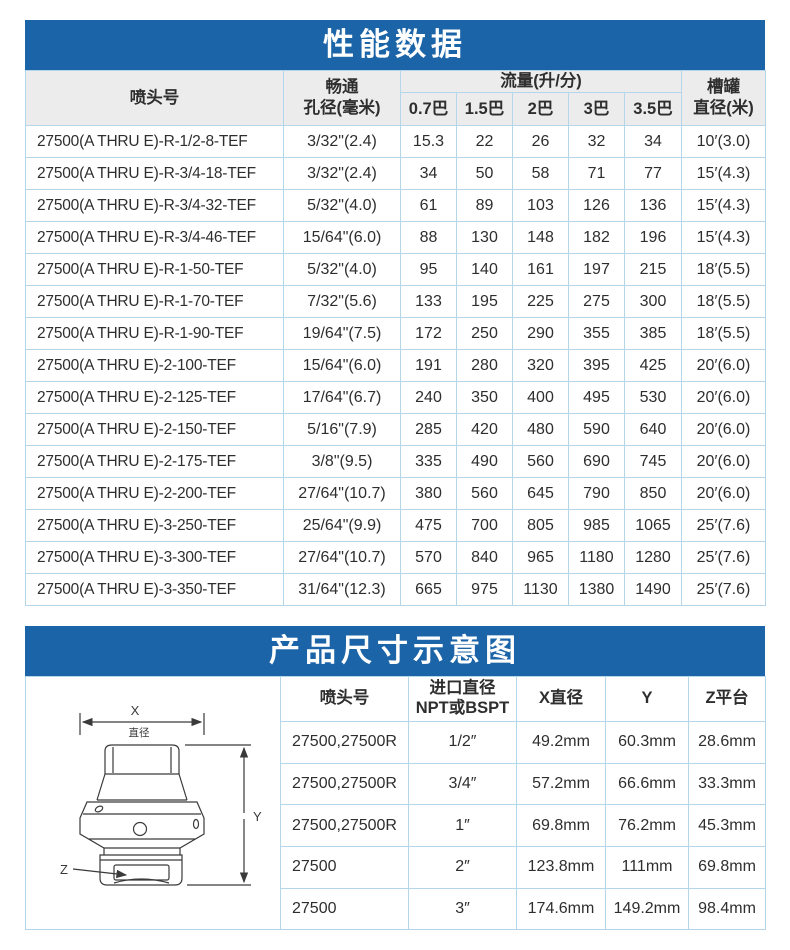  What do you see at coordinates (540, 206) in the screenshot?
I see `cell-flow: 103` at bounding box center [540, 206].